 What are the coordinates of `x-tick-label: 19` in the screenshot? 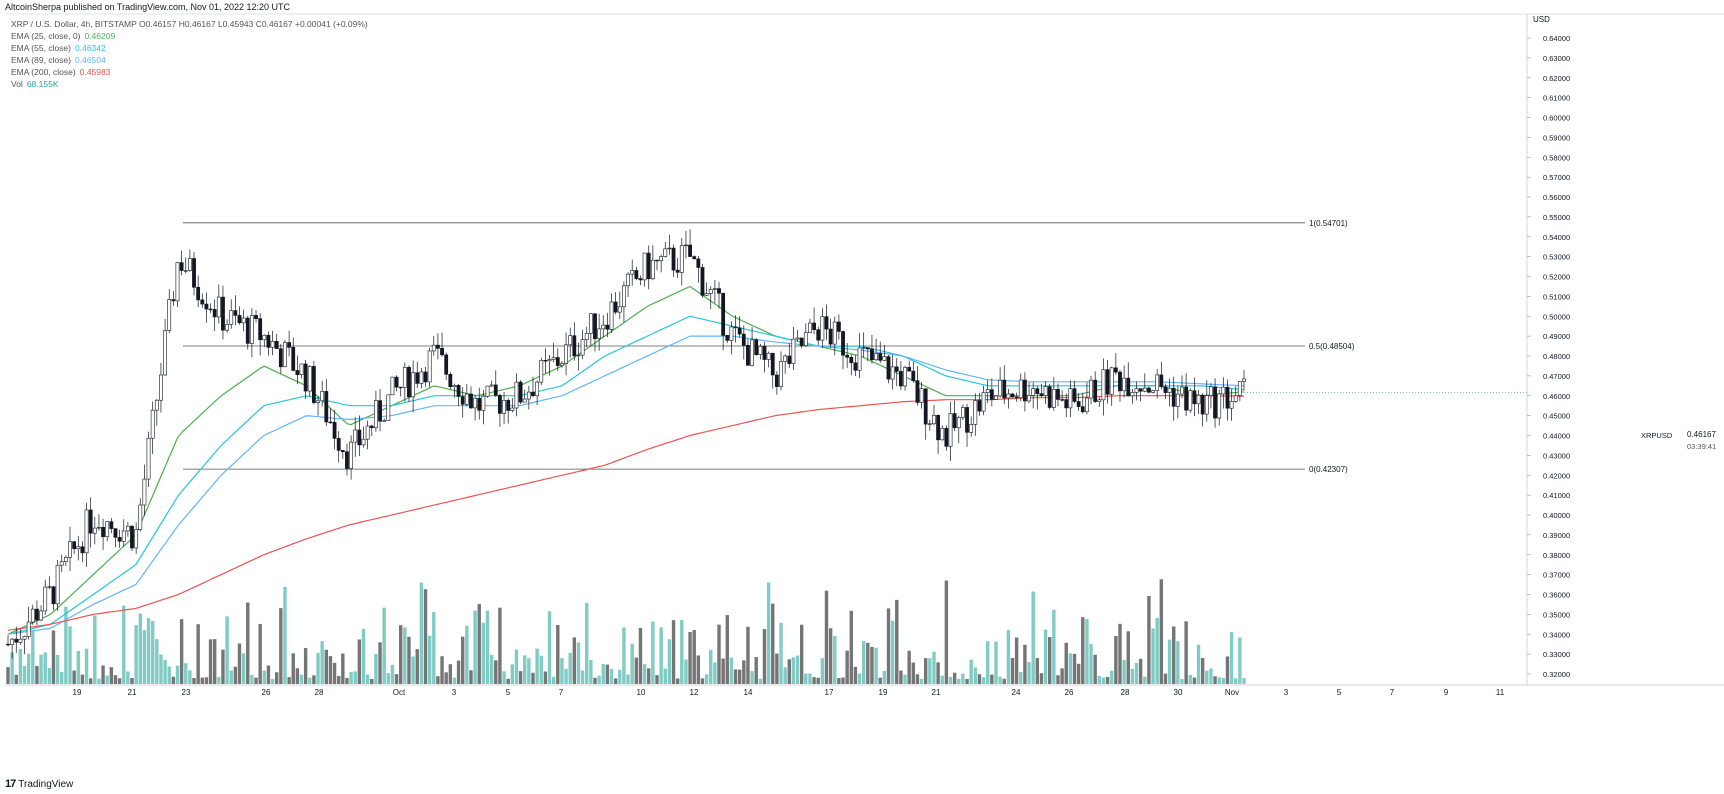 It's located at (77, 692).